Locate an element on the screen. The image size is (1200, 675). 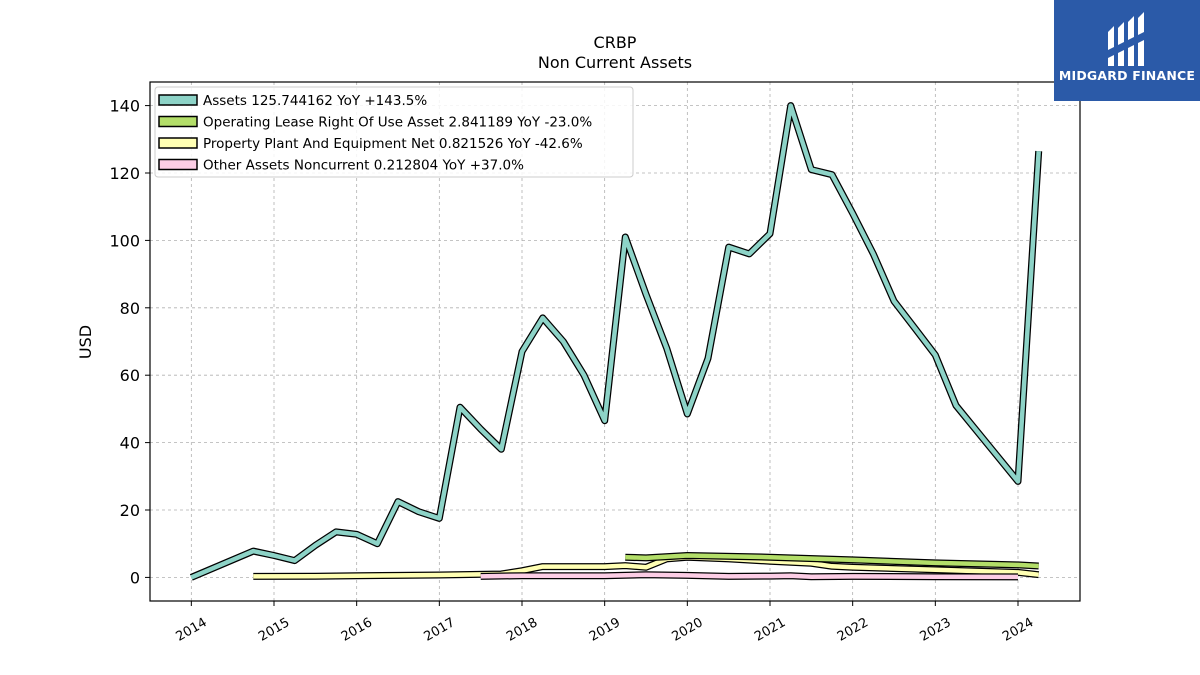
legend-box is located at coordinates (394, 132).